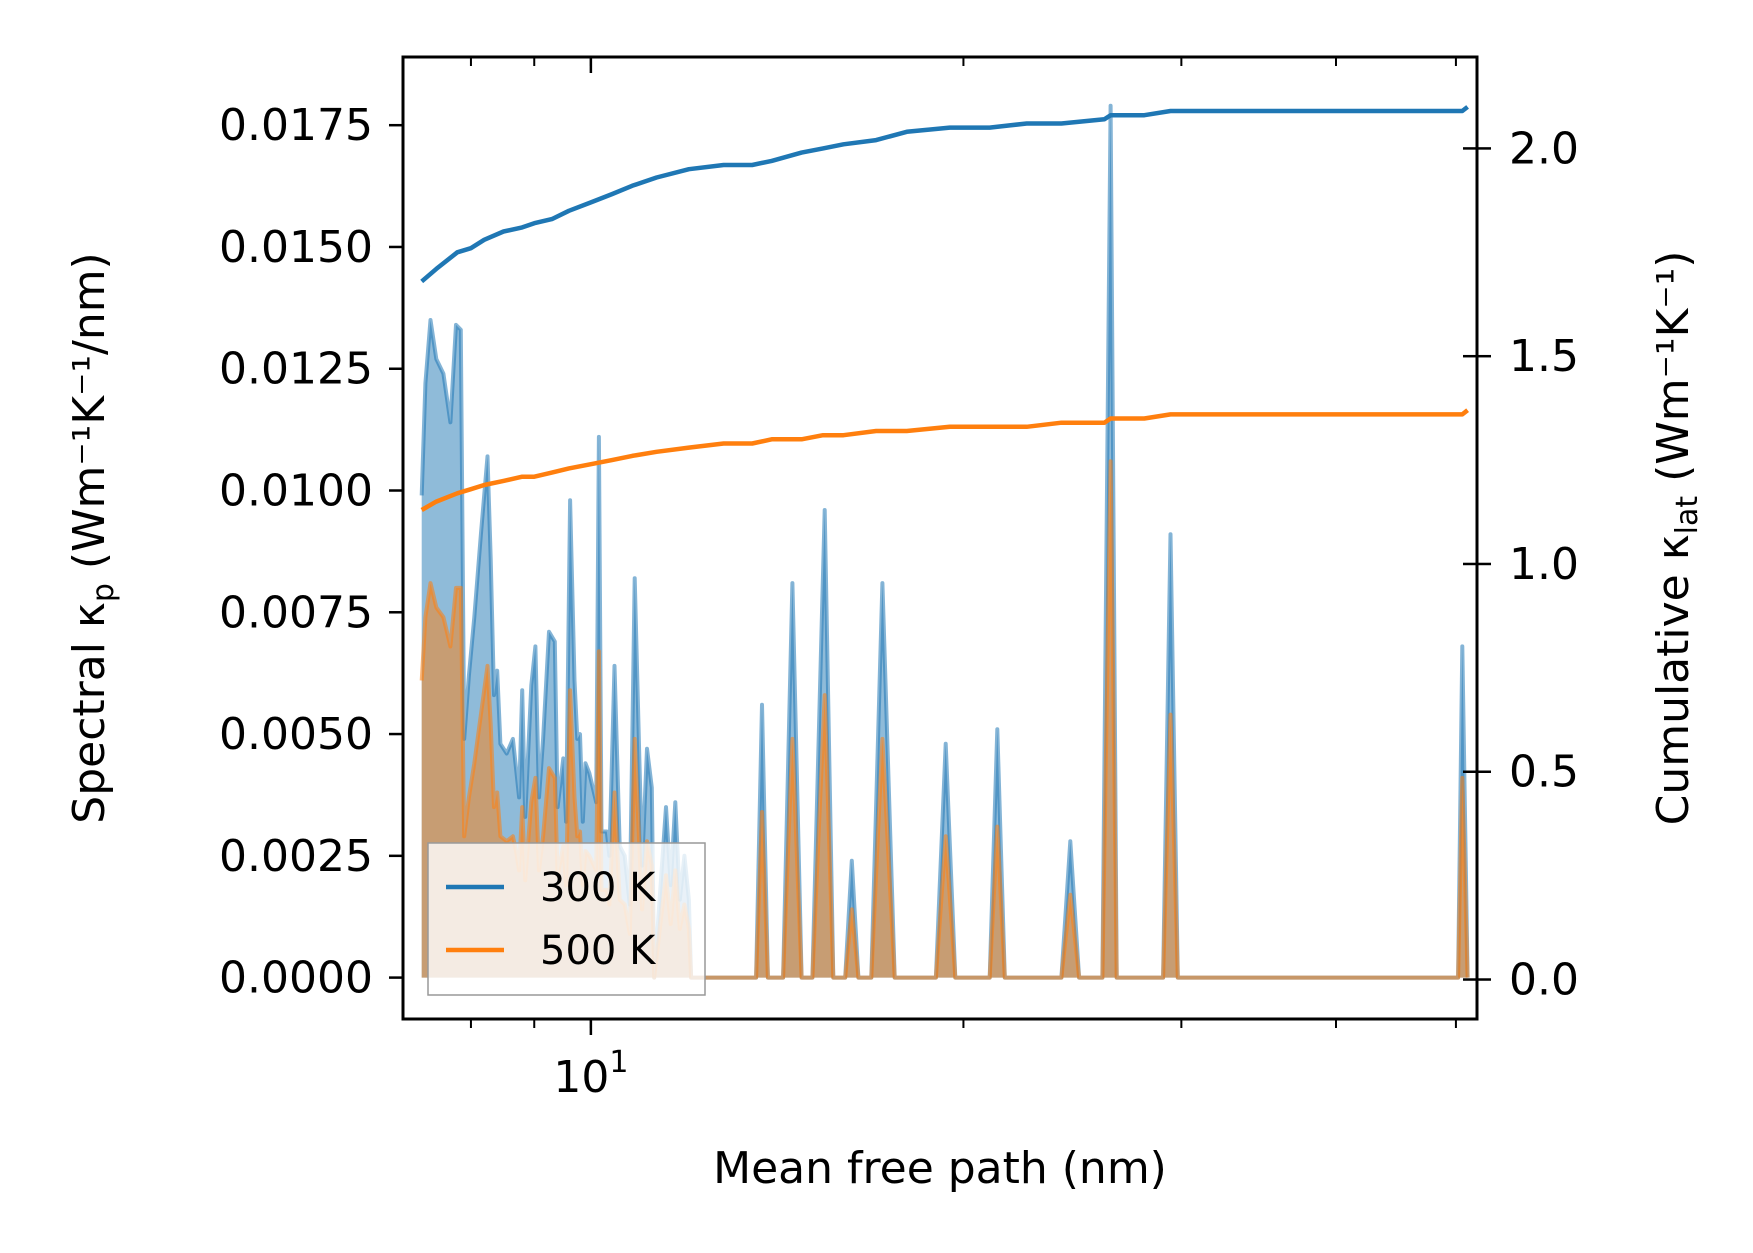  What do you see at coordinates (940, 1168) in the screenshot?
I see `x-axis-title: Mean free path (nm)` at bounding box center [940, 1168].